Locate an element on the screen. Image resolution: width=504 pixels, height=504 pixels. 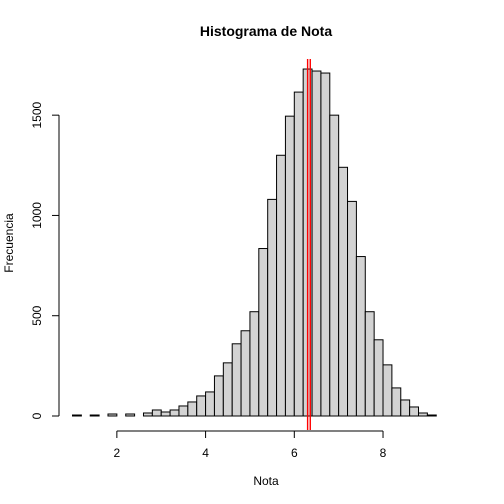
y-tick-label: 0 is located at coordinates (37, 415).